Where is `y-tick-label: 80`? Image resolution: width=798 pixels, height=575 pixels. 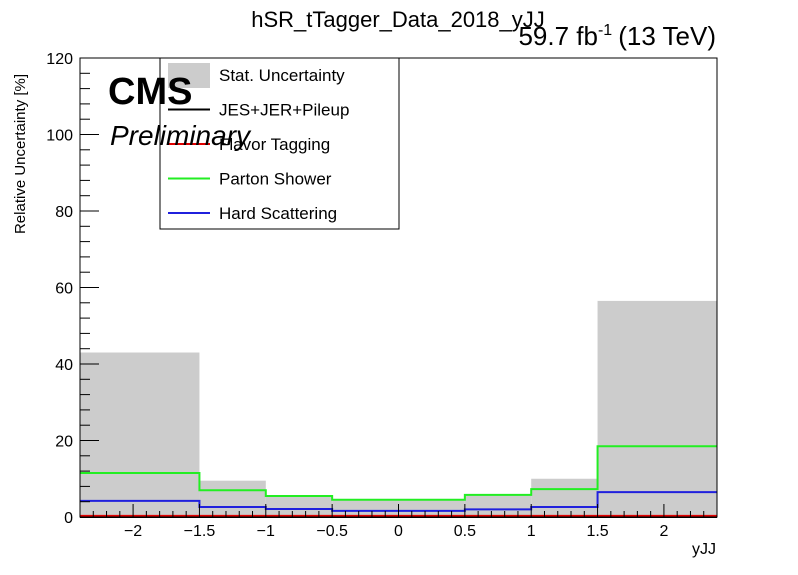 y-tick-label: 80 is located at coordinates (64, 212).